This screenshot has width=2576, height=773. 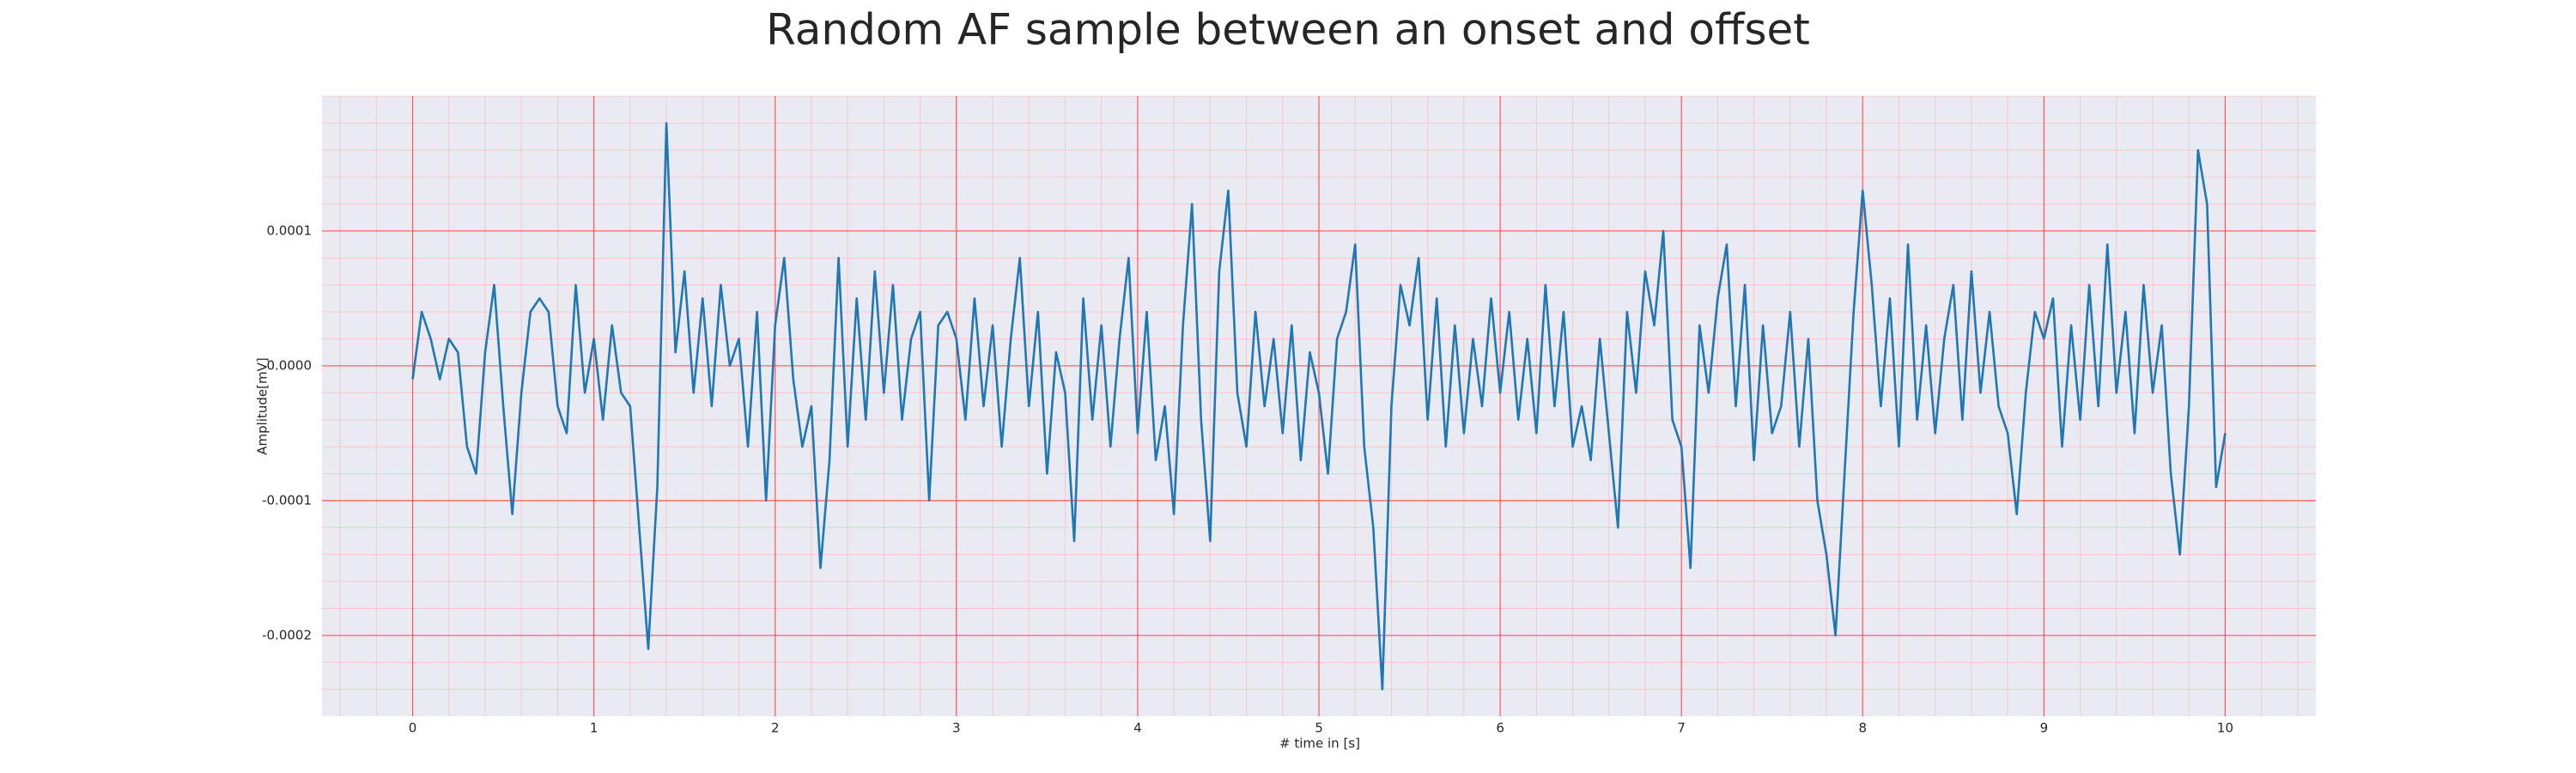 What do you see at coordinates (262, 405) in the screenshot?
I see `y-axis-label: Amplitude[mV]` at bounding box center [262, 405].